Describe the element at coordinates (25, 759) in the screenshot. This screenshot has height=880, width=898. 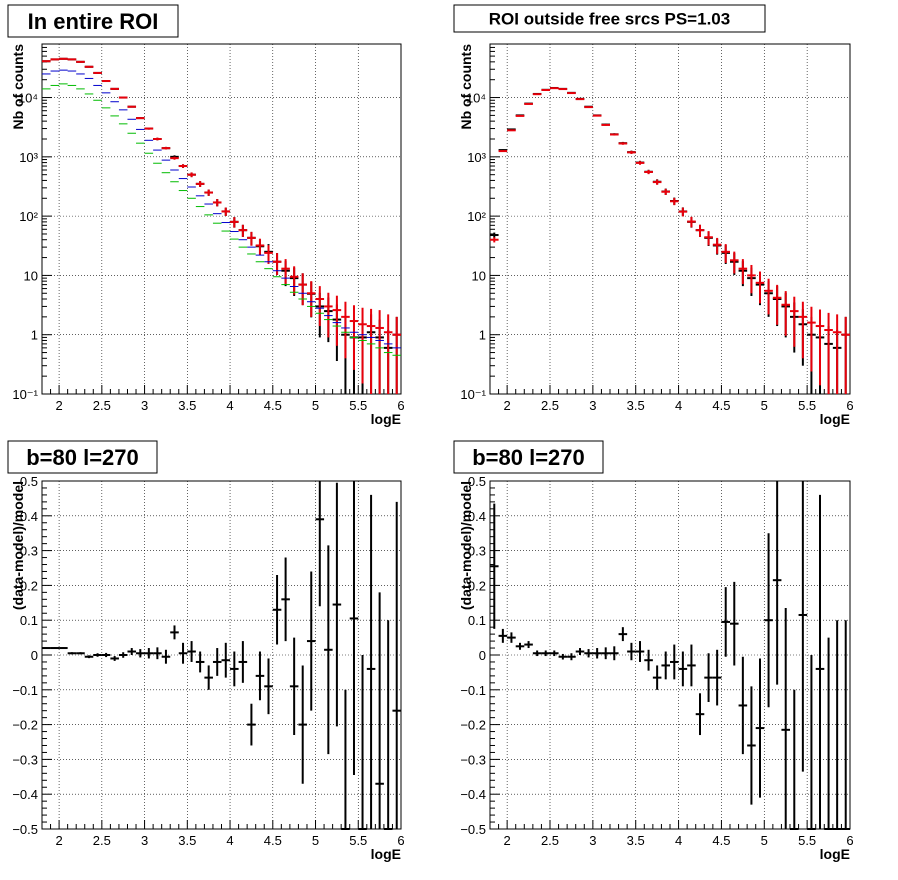
I see `y-tick-label-2: −0.3` at that location.